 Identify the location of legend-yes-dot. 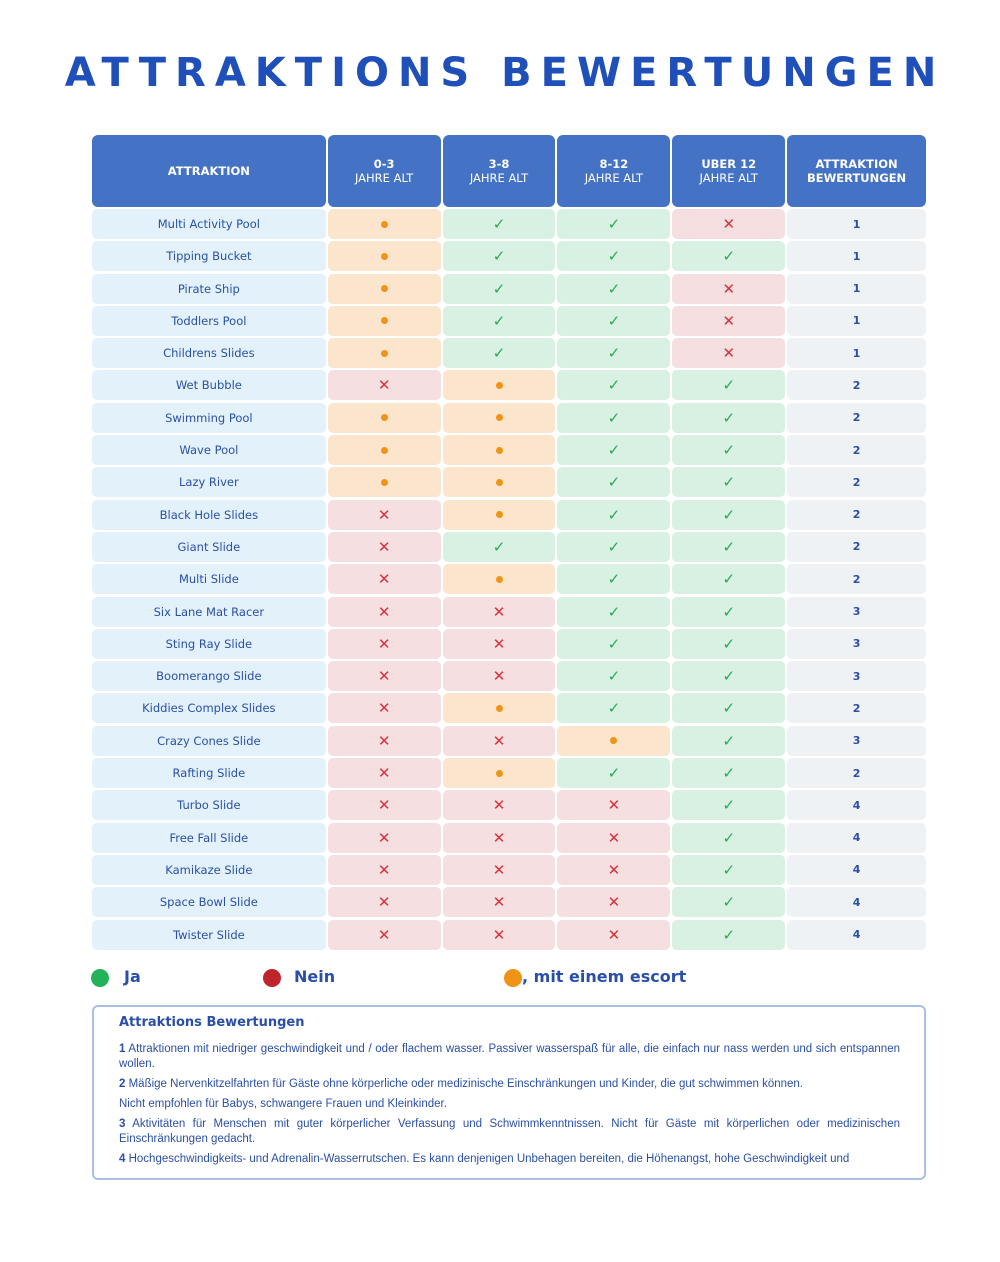
(100, 978).